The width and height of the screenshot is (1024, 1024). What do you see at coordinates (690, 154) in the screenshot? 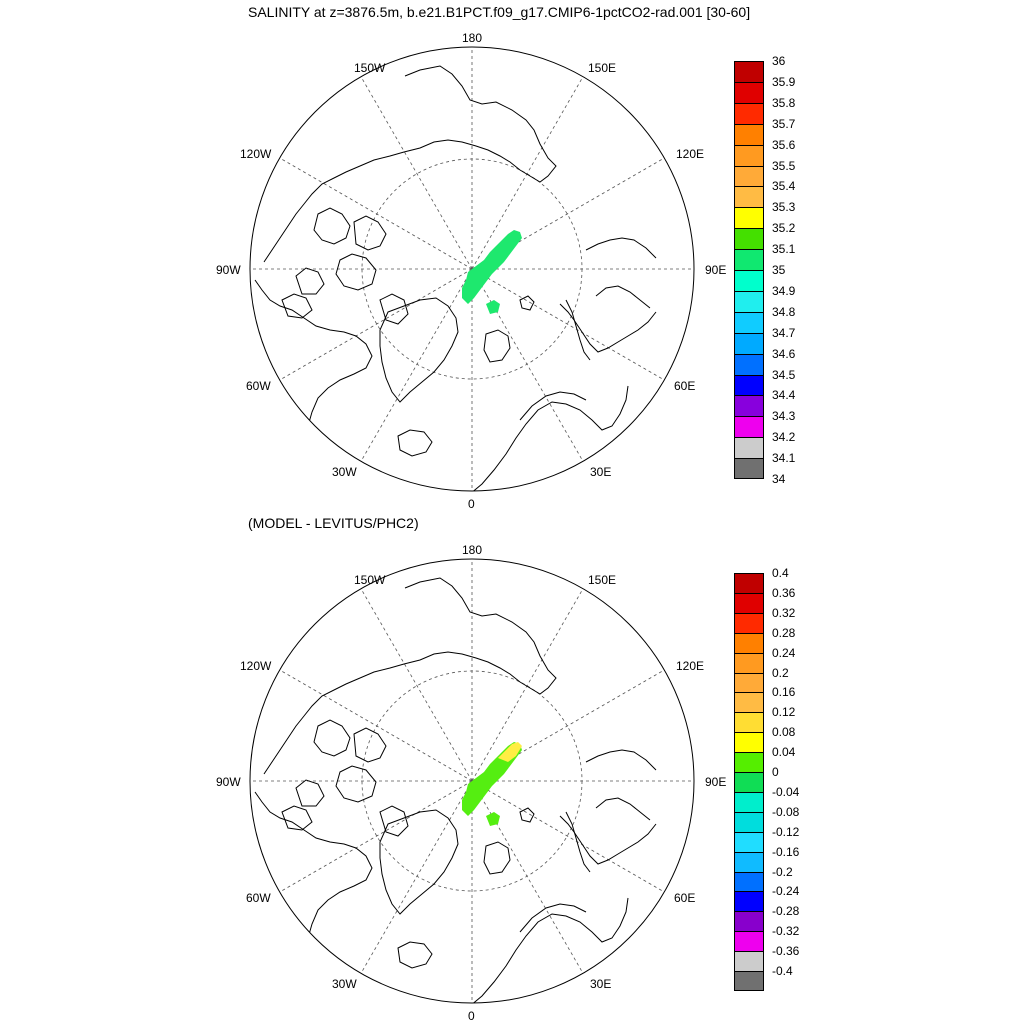
I see `top-label-120e: 120E` at bounding box center [690, 154].